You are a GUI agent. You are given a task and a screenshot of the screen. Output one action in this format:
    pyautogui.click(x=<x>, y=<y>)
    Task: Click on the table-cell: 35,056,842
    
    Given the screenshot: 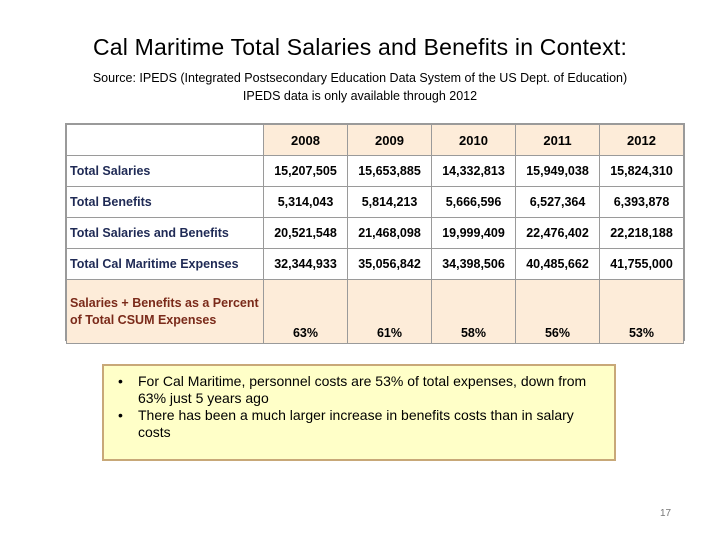 What is the action you would take?
    pyautogui.click(x=389, y=264)
    